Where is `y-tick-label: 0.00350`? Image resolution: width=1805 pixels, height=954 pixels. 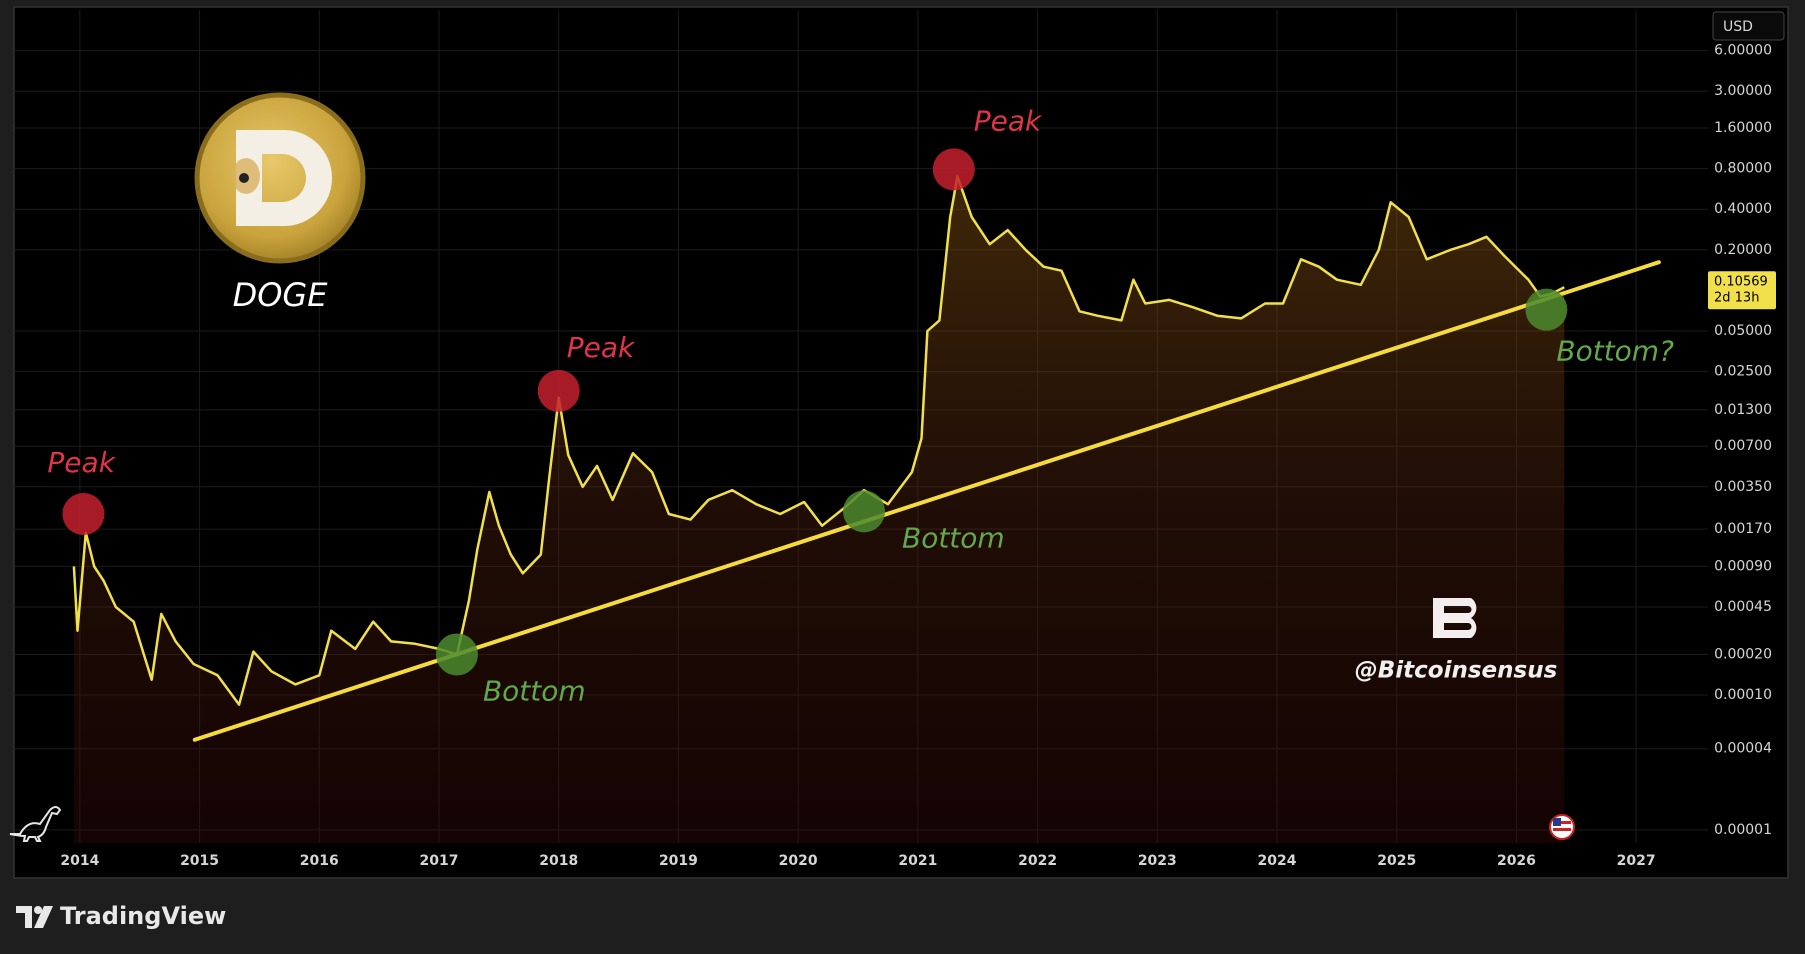
y-tick-label: 0.00350 is located at coordinates (1743, 487).